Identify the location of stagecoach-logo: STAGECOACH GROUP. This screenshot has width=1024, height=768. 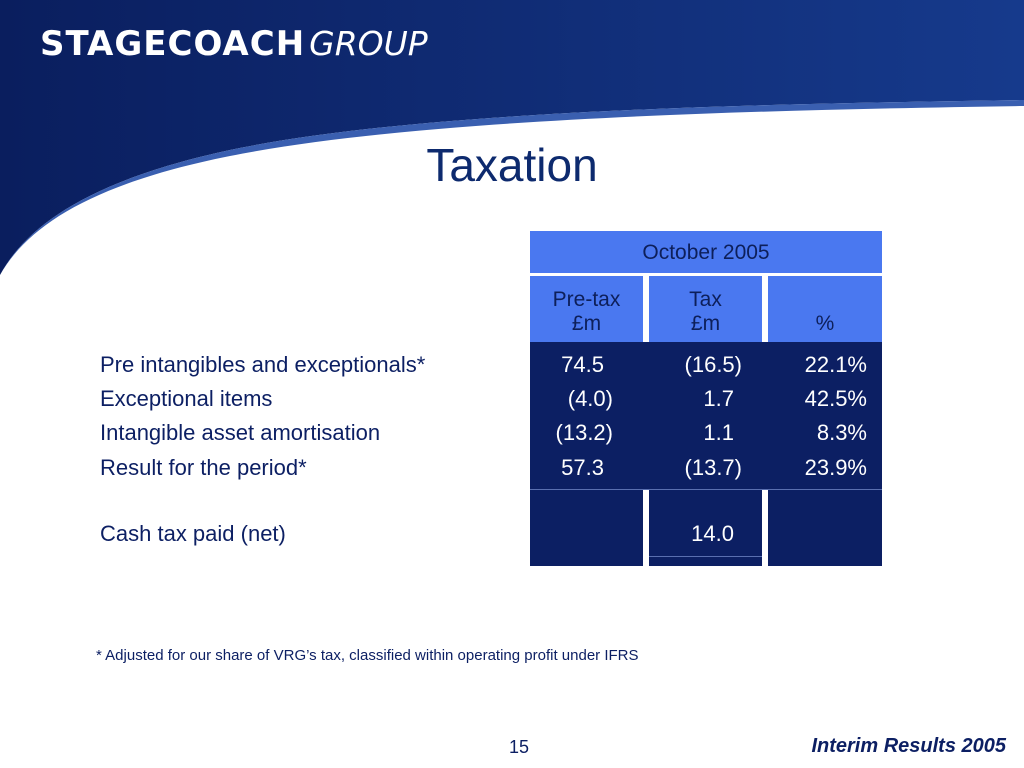
(234, 49).